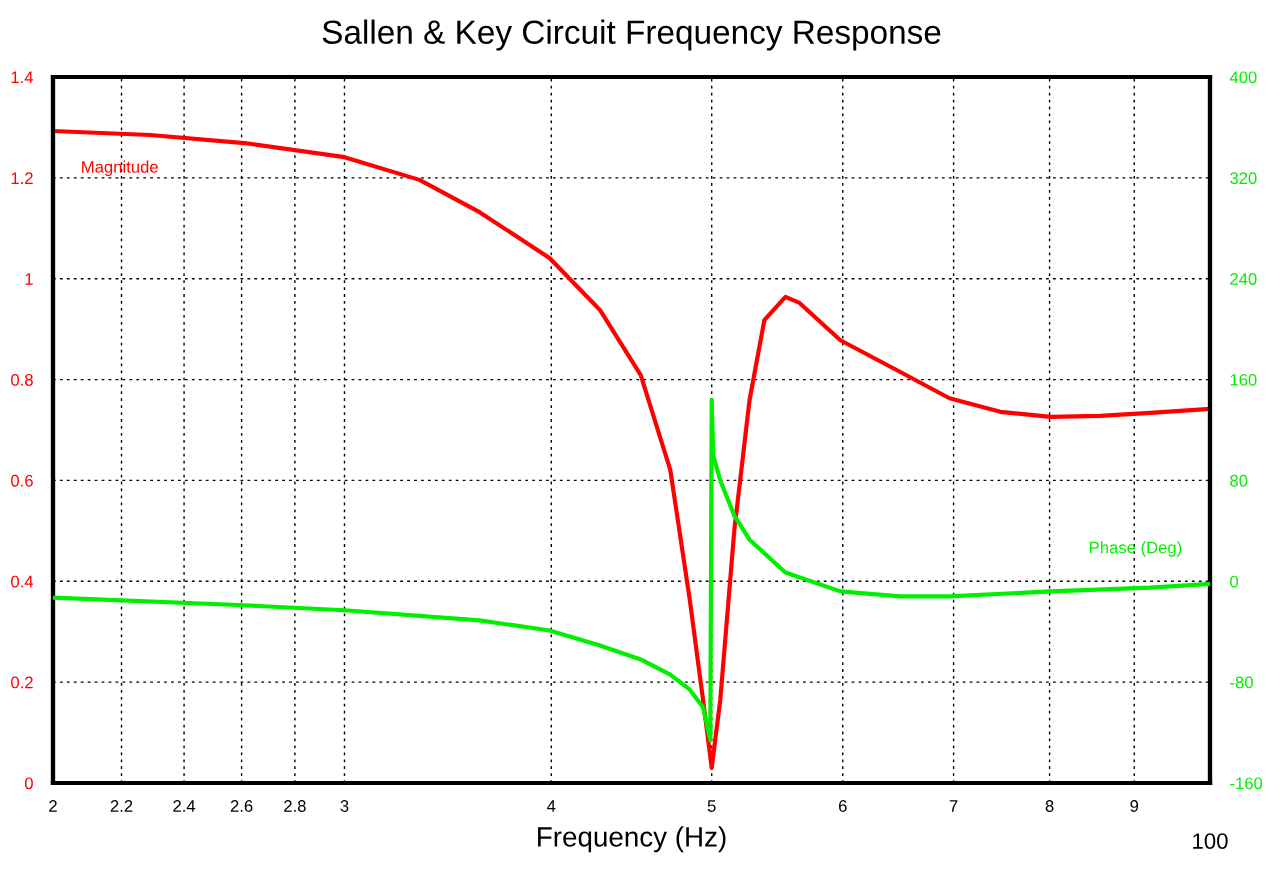 The width and height of the screenshot is (1267, 891). I want to click on y2-tick-label: 400, so click(1243, 77).